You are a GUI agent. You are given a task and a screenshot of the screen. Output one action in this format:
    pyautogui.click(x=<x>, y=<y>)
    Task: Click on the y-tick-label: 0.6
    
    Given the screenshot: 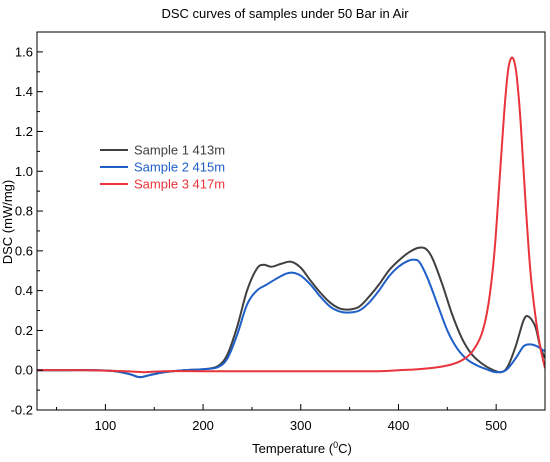 What is the action you would take?
    pyautogui.click(x=24, y=250)
    